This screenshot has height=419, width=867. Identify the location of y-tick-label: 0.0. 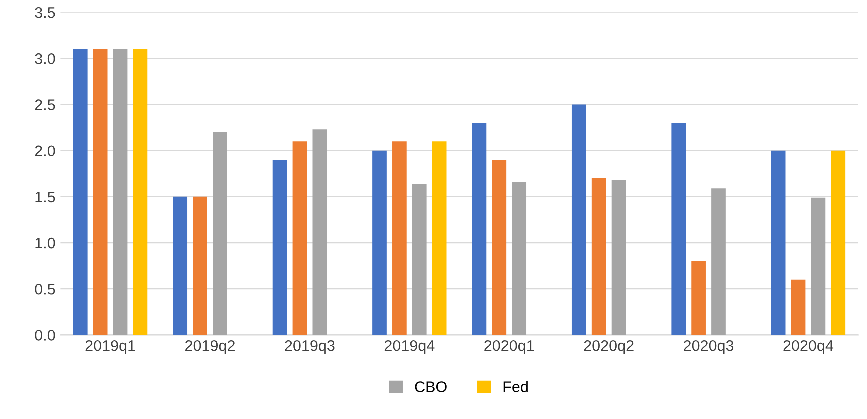
(45, 335).